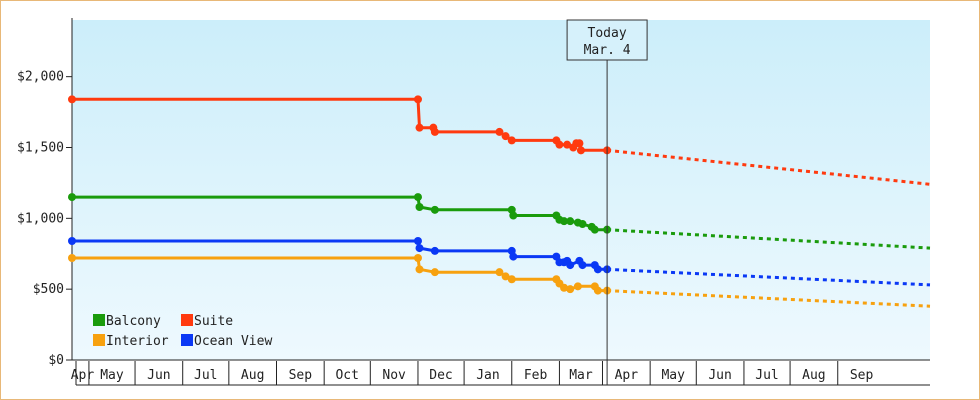 This screenshot has height=400, width=980. I want to click on legend-item-interior: Interior, so click(131, 341).